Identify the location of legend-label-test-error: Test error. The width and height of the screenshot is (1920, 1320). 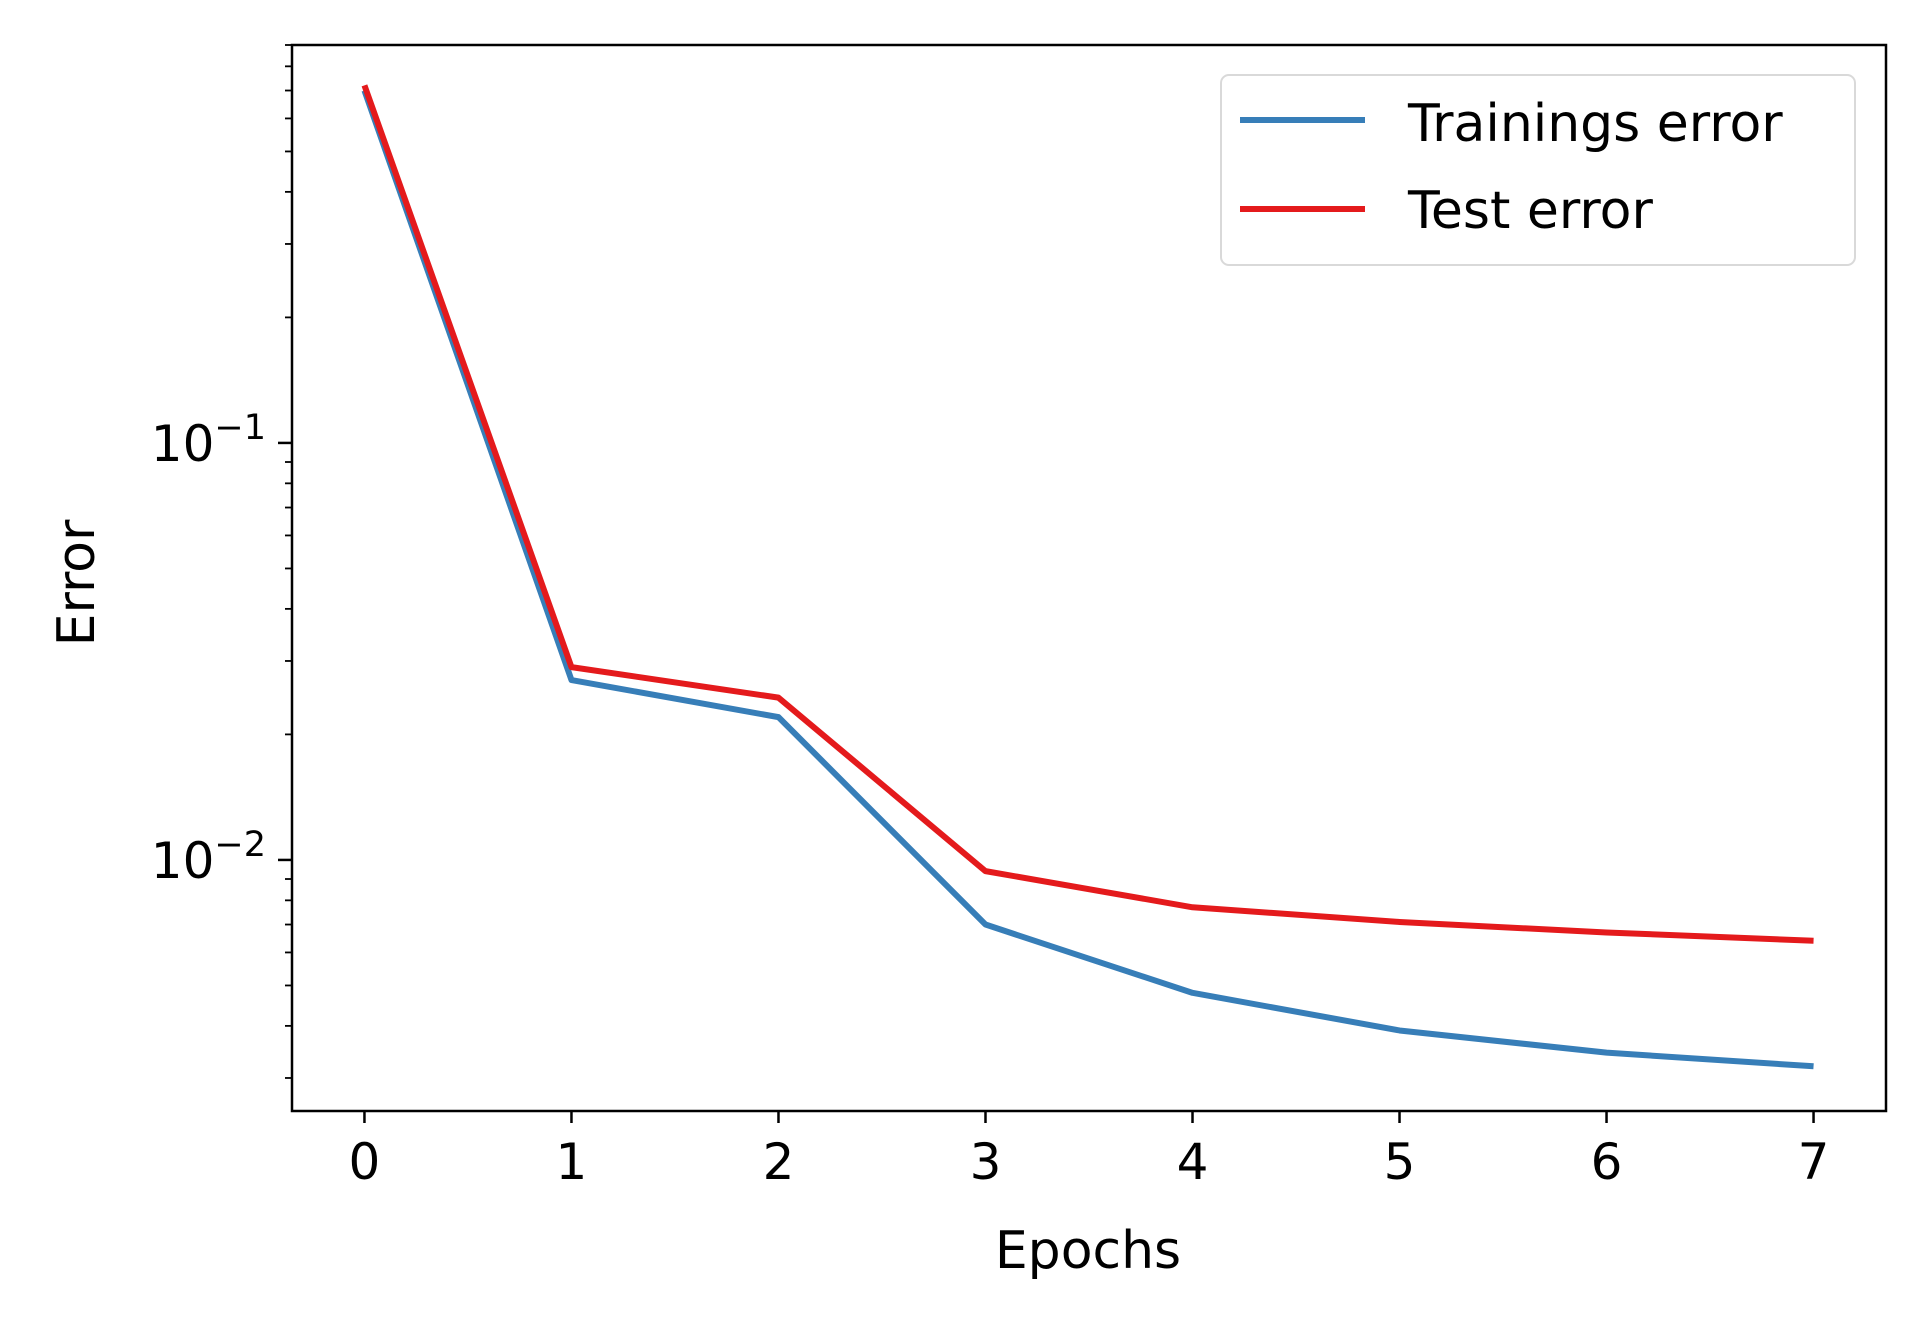
(1530, 211).